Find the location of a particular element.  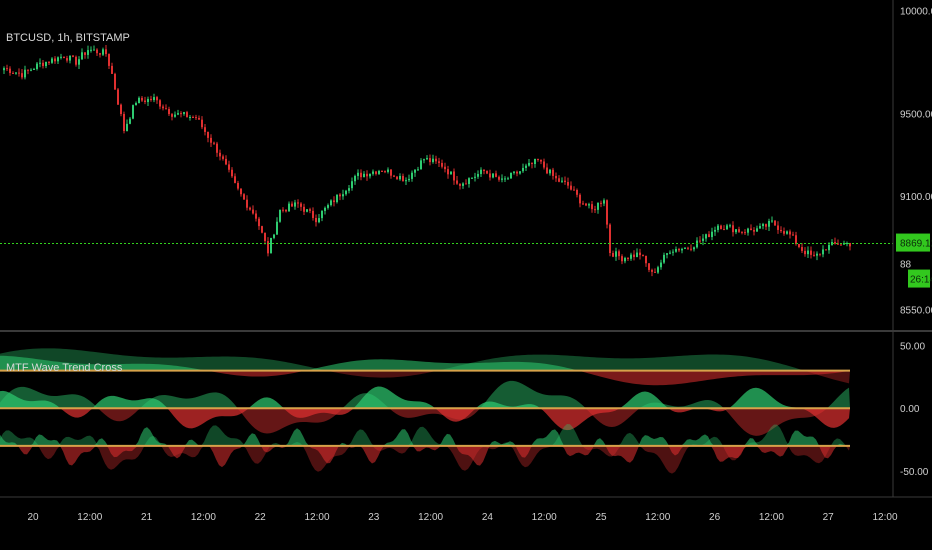

time-tick-label: 21 is located at coordinates (147, 517).